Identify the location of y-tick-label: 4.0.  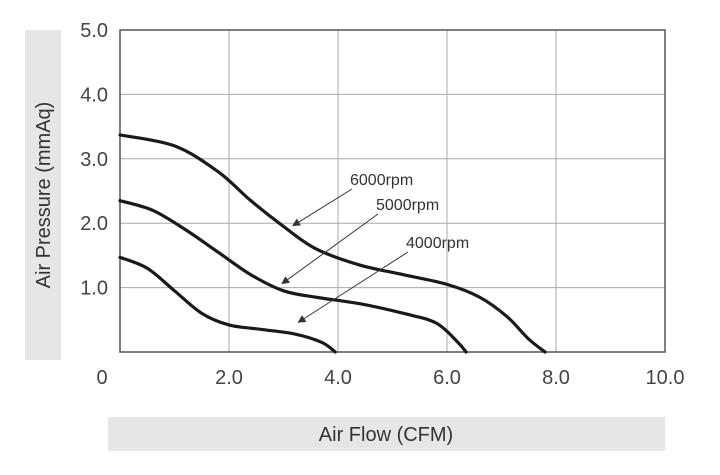
(94, 95).